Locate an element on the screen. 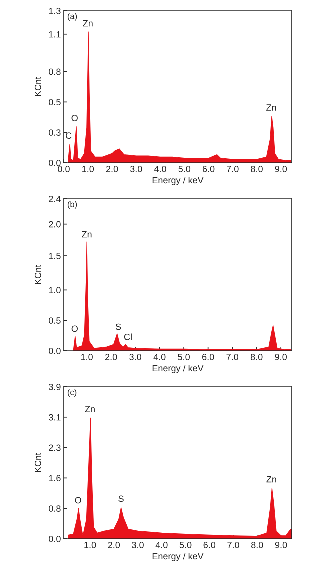 Image resolution: width=320 pixels, height=572 pixels. annotation: Cl is located at coordinates (128, 337).